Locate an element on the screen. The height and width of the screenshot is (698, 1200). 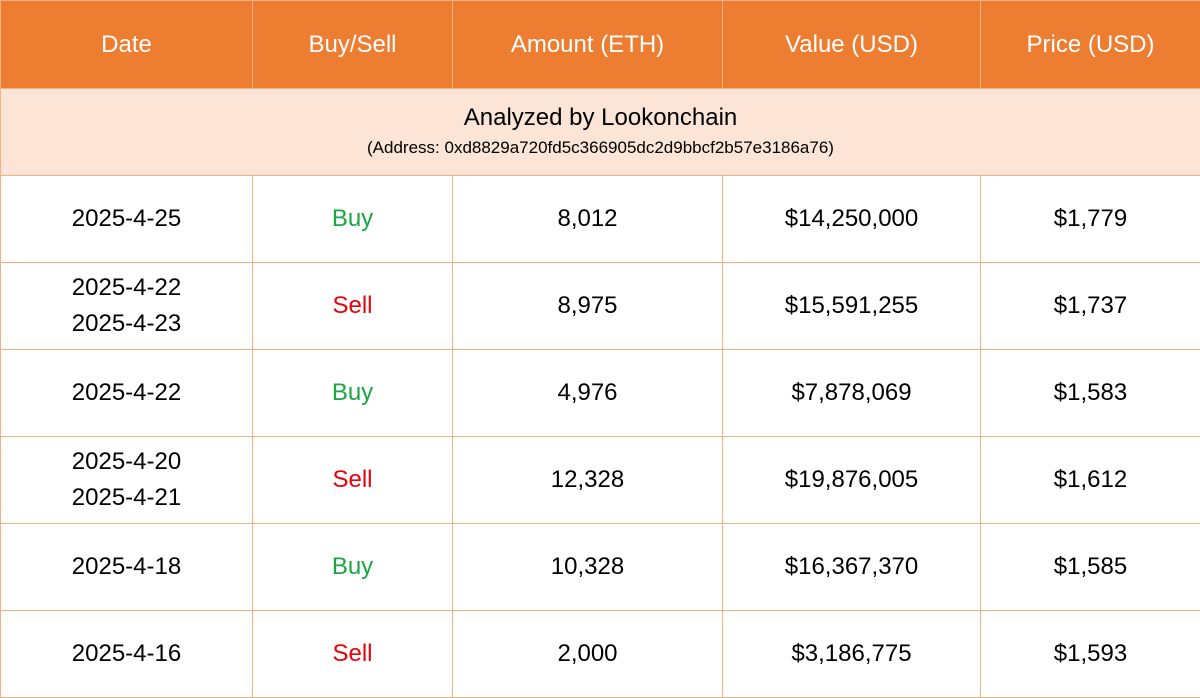
value-cell: $14,250,000 is located at coordinates (851, 219).